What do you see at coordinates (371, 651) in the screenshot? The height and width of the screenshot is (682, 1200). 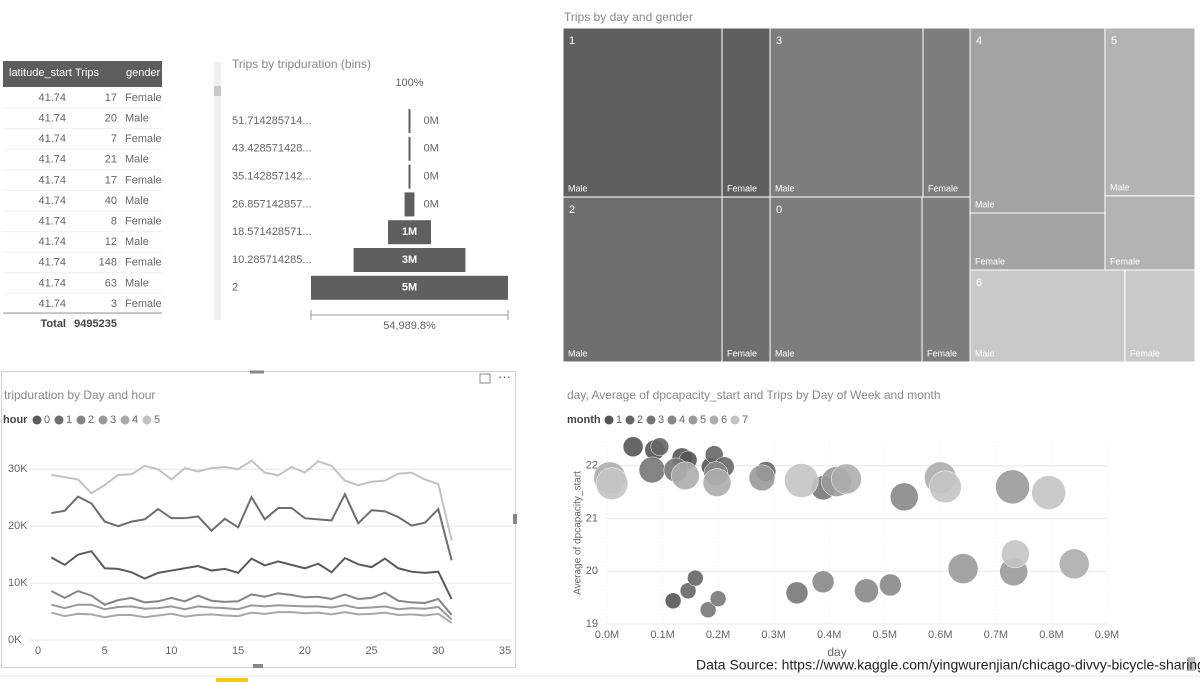 I see `x-tick-label: 25` at bounding box center [371, 651].